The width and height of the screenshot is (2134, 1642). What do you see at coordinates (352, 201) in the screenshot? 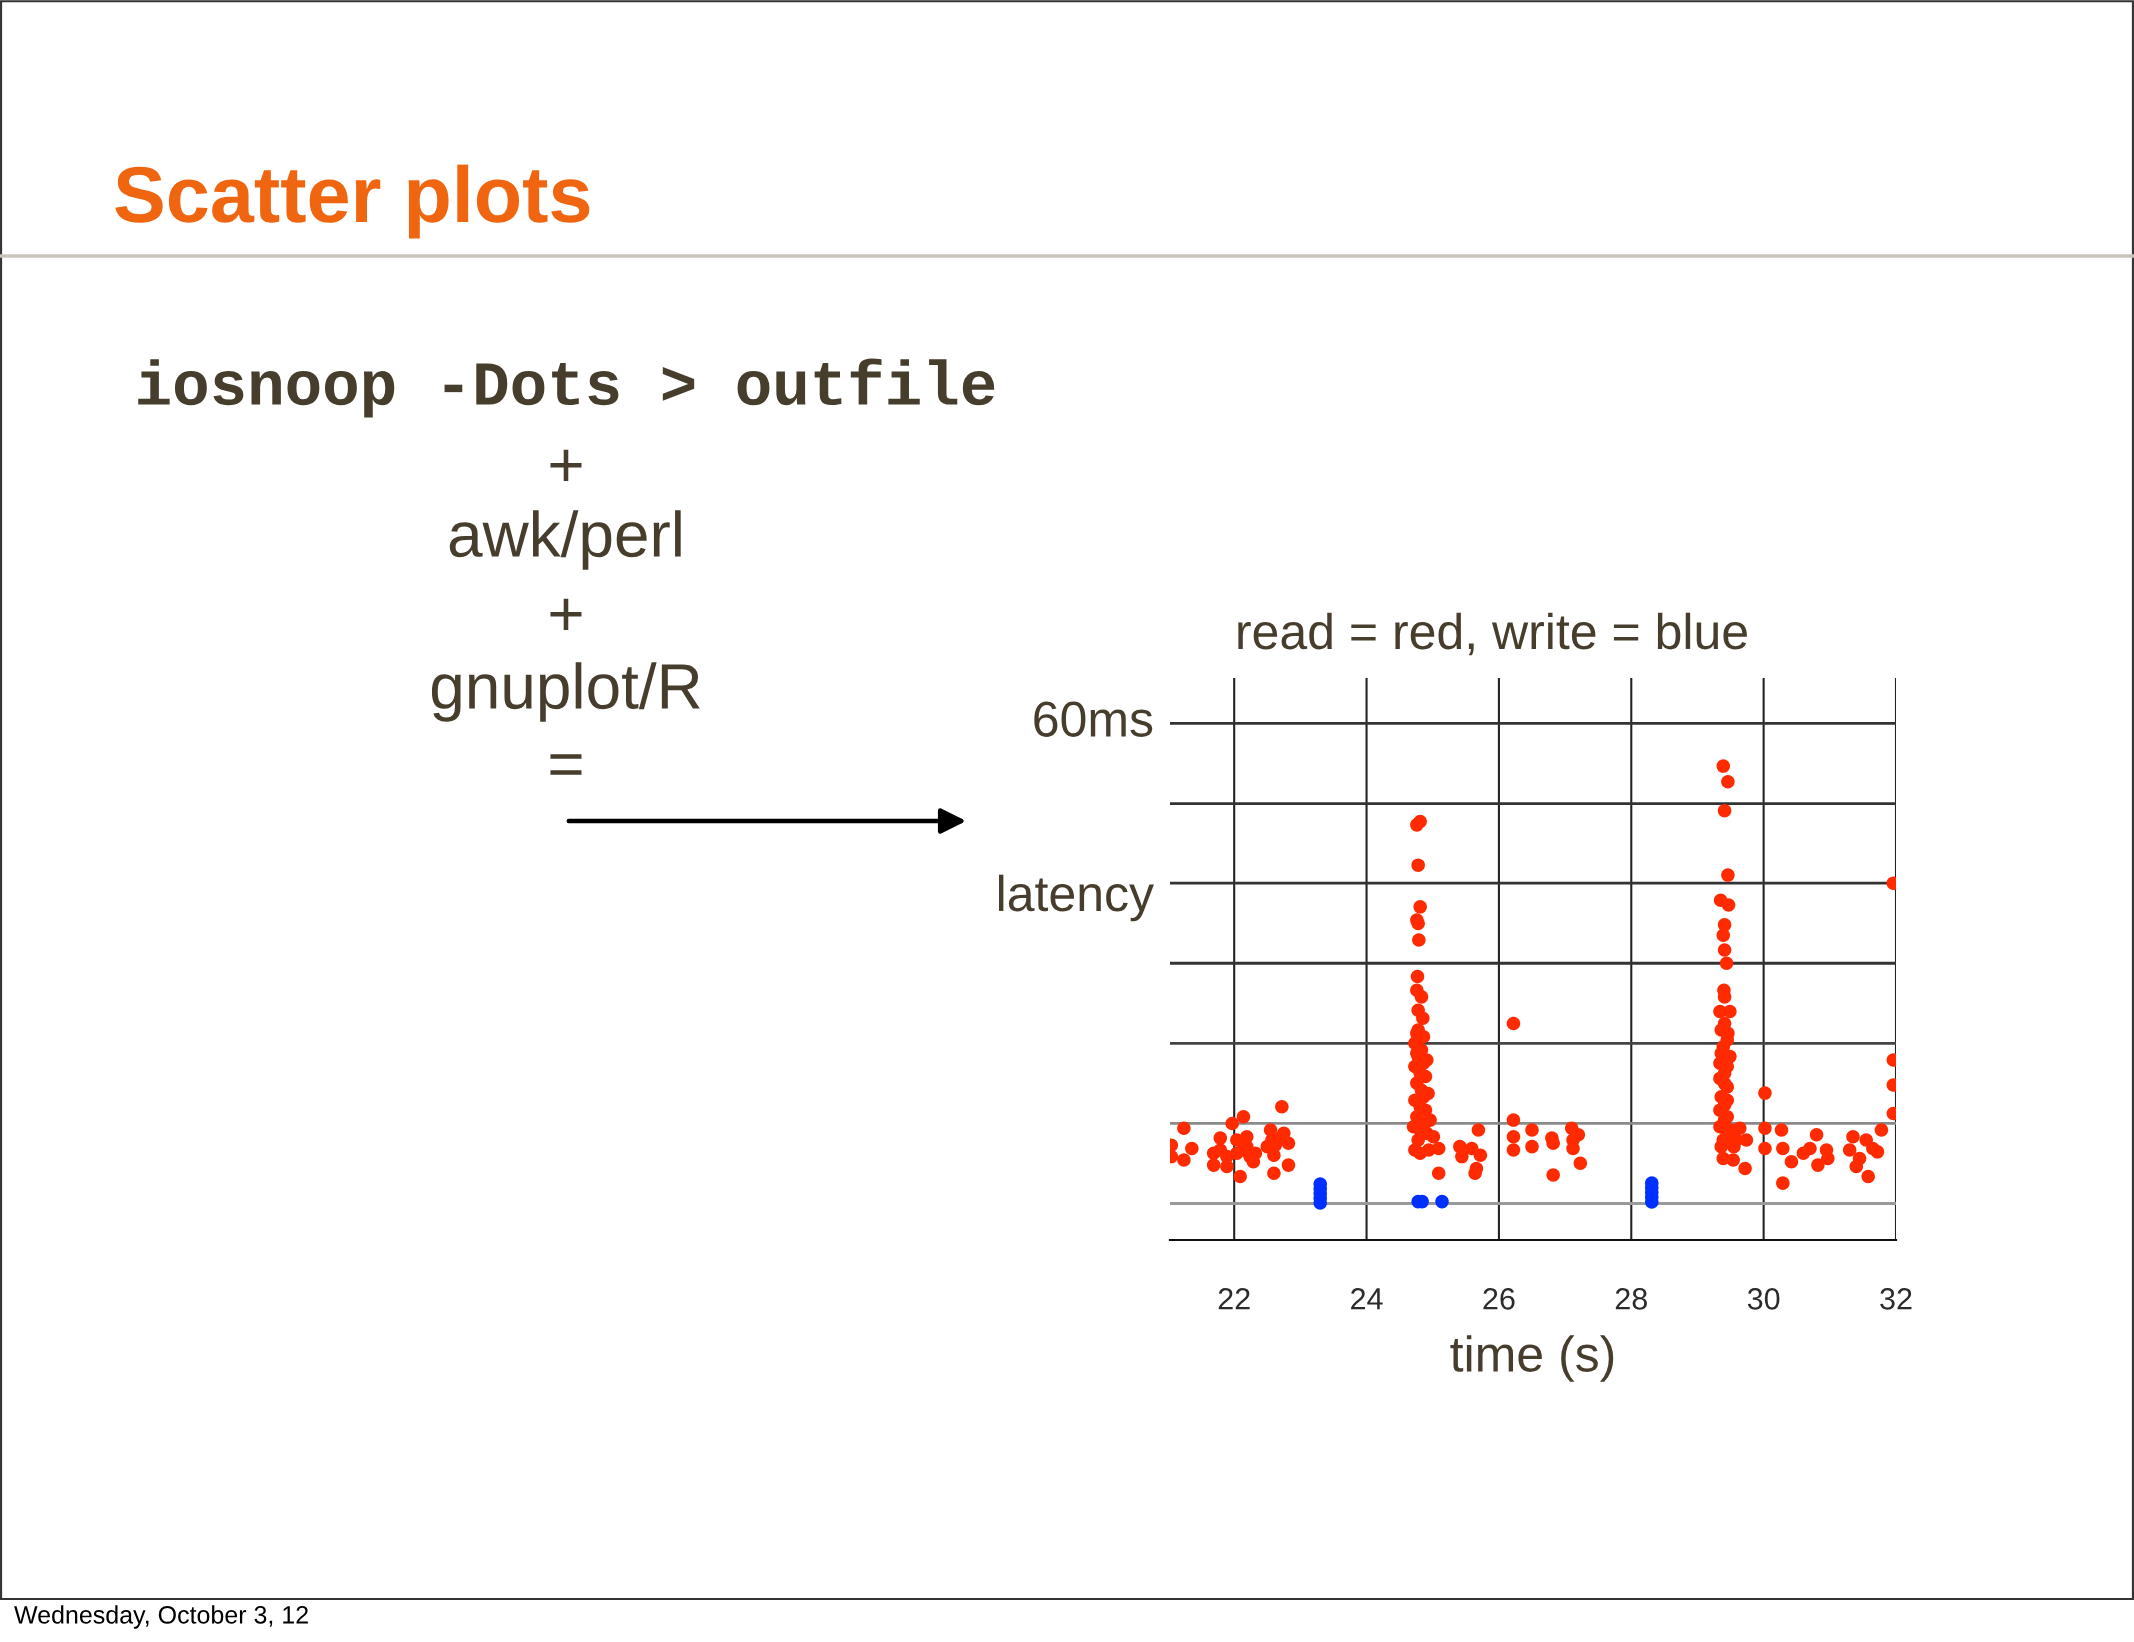
I see `text: Scatter plots` at bounding box center [352, 201].